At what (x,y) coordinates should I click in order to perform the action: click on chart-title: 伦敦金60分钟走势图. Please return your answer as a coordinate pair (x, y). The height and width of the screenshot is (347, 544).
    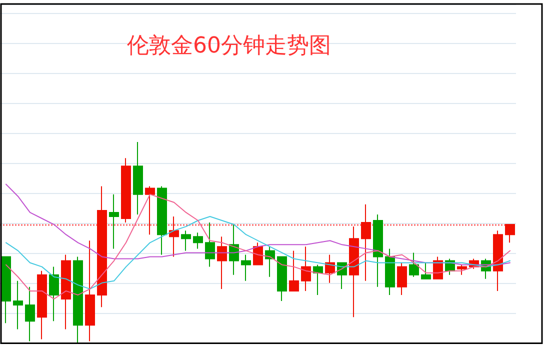
    Looking at the image, I should click on (229, 46).